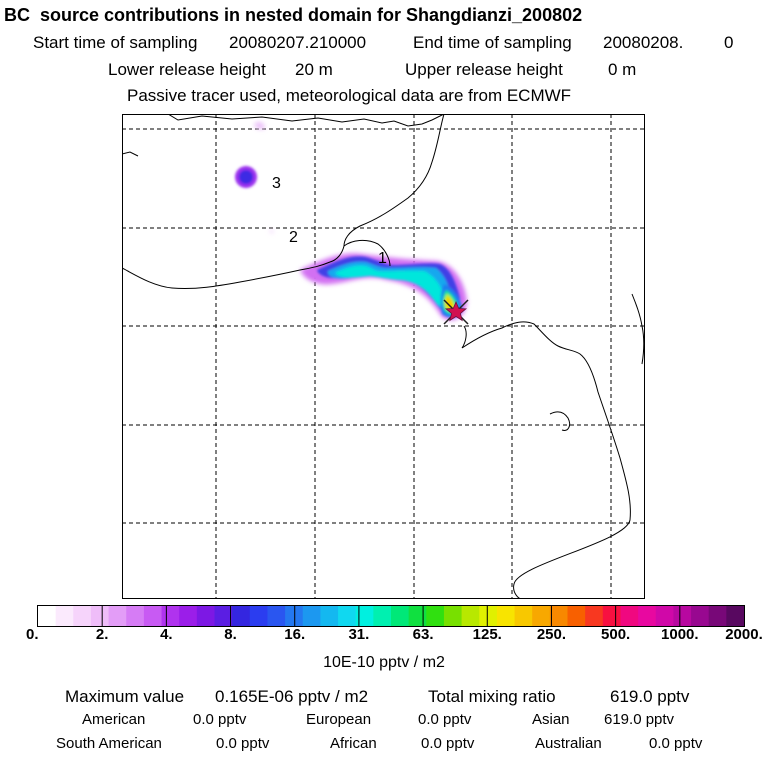  What do you see at coordinates (339, 719) in the screenshot?
I see `region-european-name: European` at bounding box center [339, 719].